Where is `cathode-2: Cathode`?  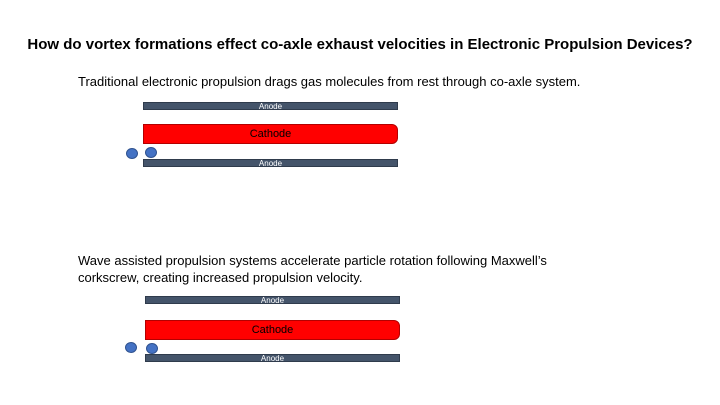
cathode-2: Cathode is located at coordinates (272, 330).